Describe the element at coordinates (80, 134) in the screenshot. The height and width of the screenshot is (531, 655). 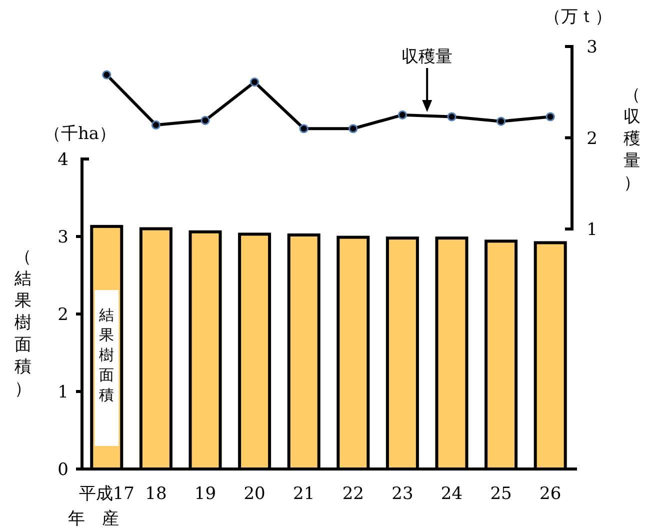
I see `annotation: （千ha）` at that location.